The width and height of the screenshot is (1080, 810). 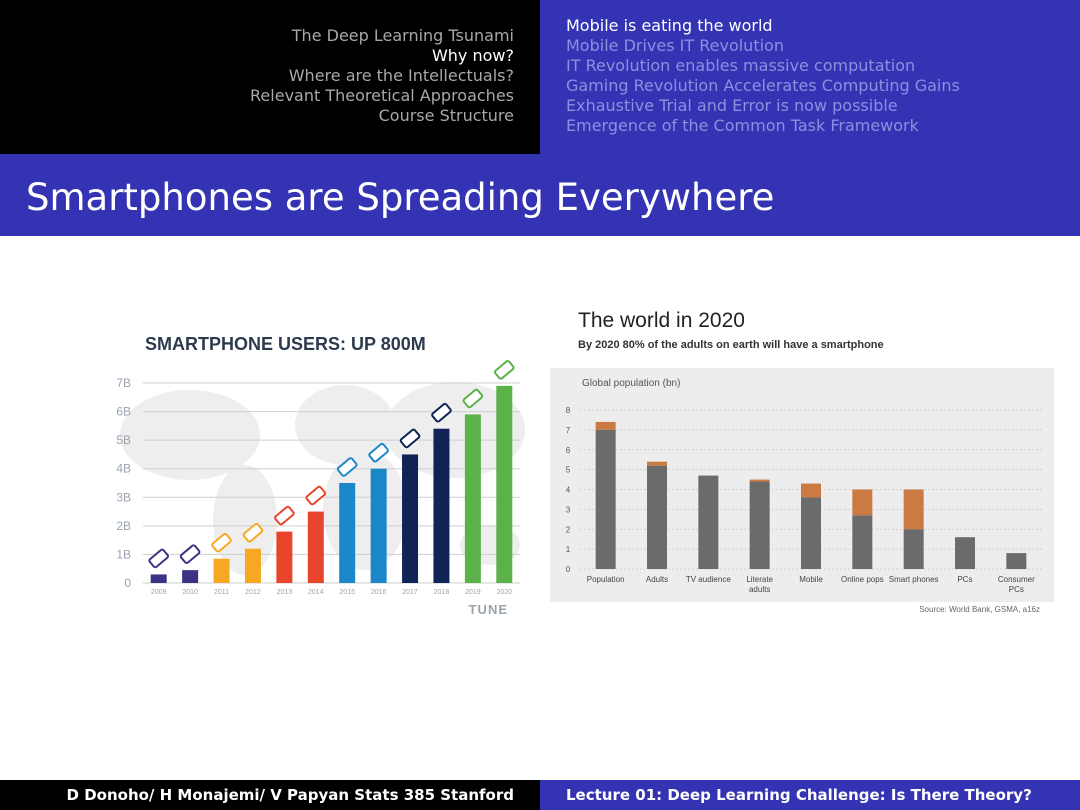 What do you see at coordinates (446, 115) in the screenshot?
I see `nav-section-course-structure: Course Structure` at bounding box center [446, 115].